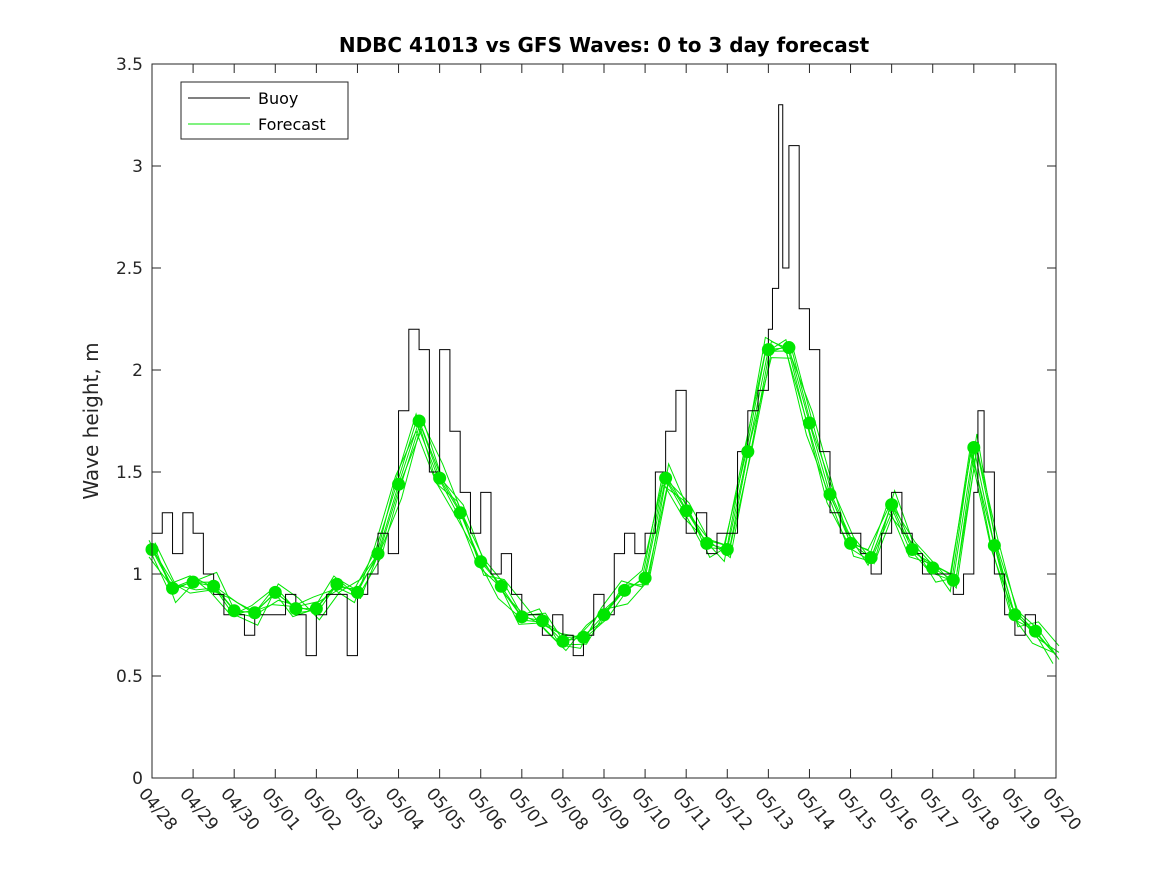 Image resolution: width=1167 pixels, height=875 pixels. I want to click on x-tick-label: 05/04, so click(404, 809).